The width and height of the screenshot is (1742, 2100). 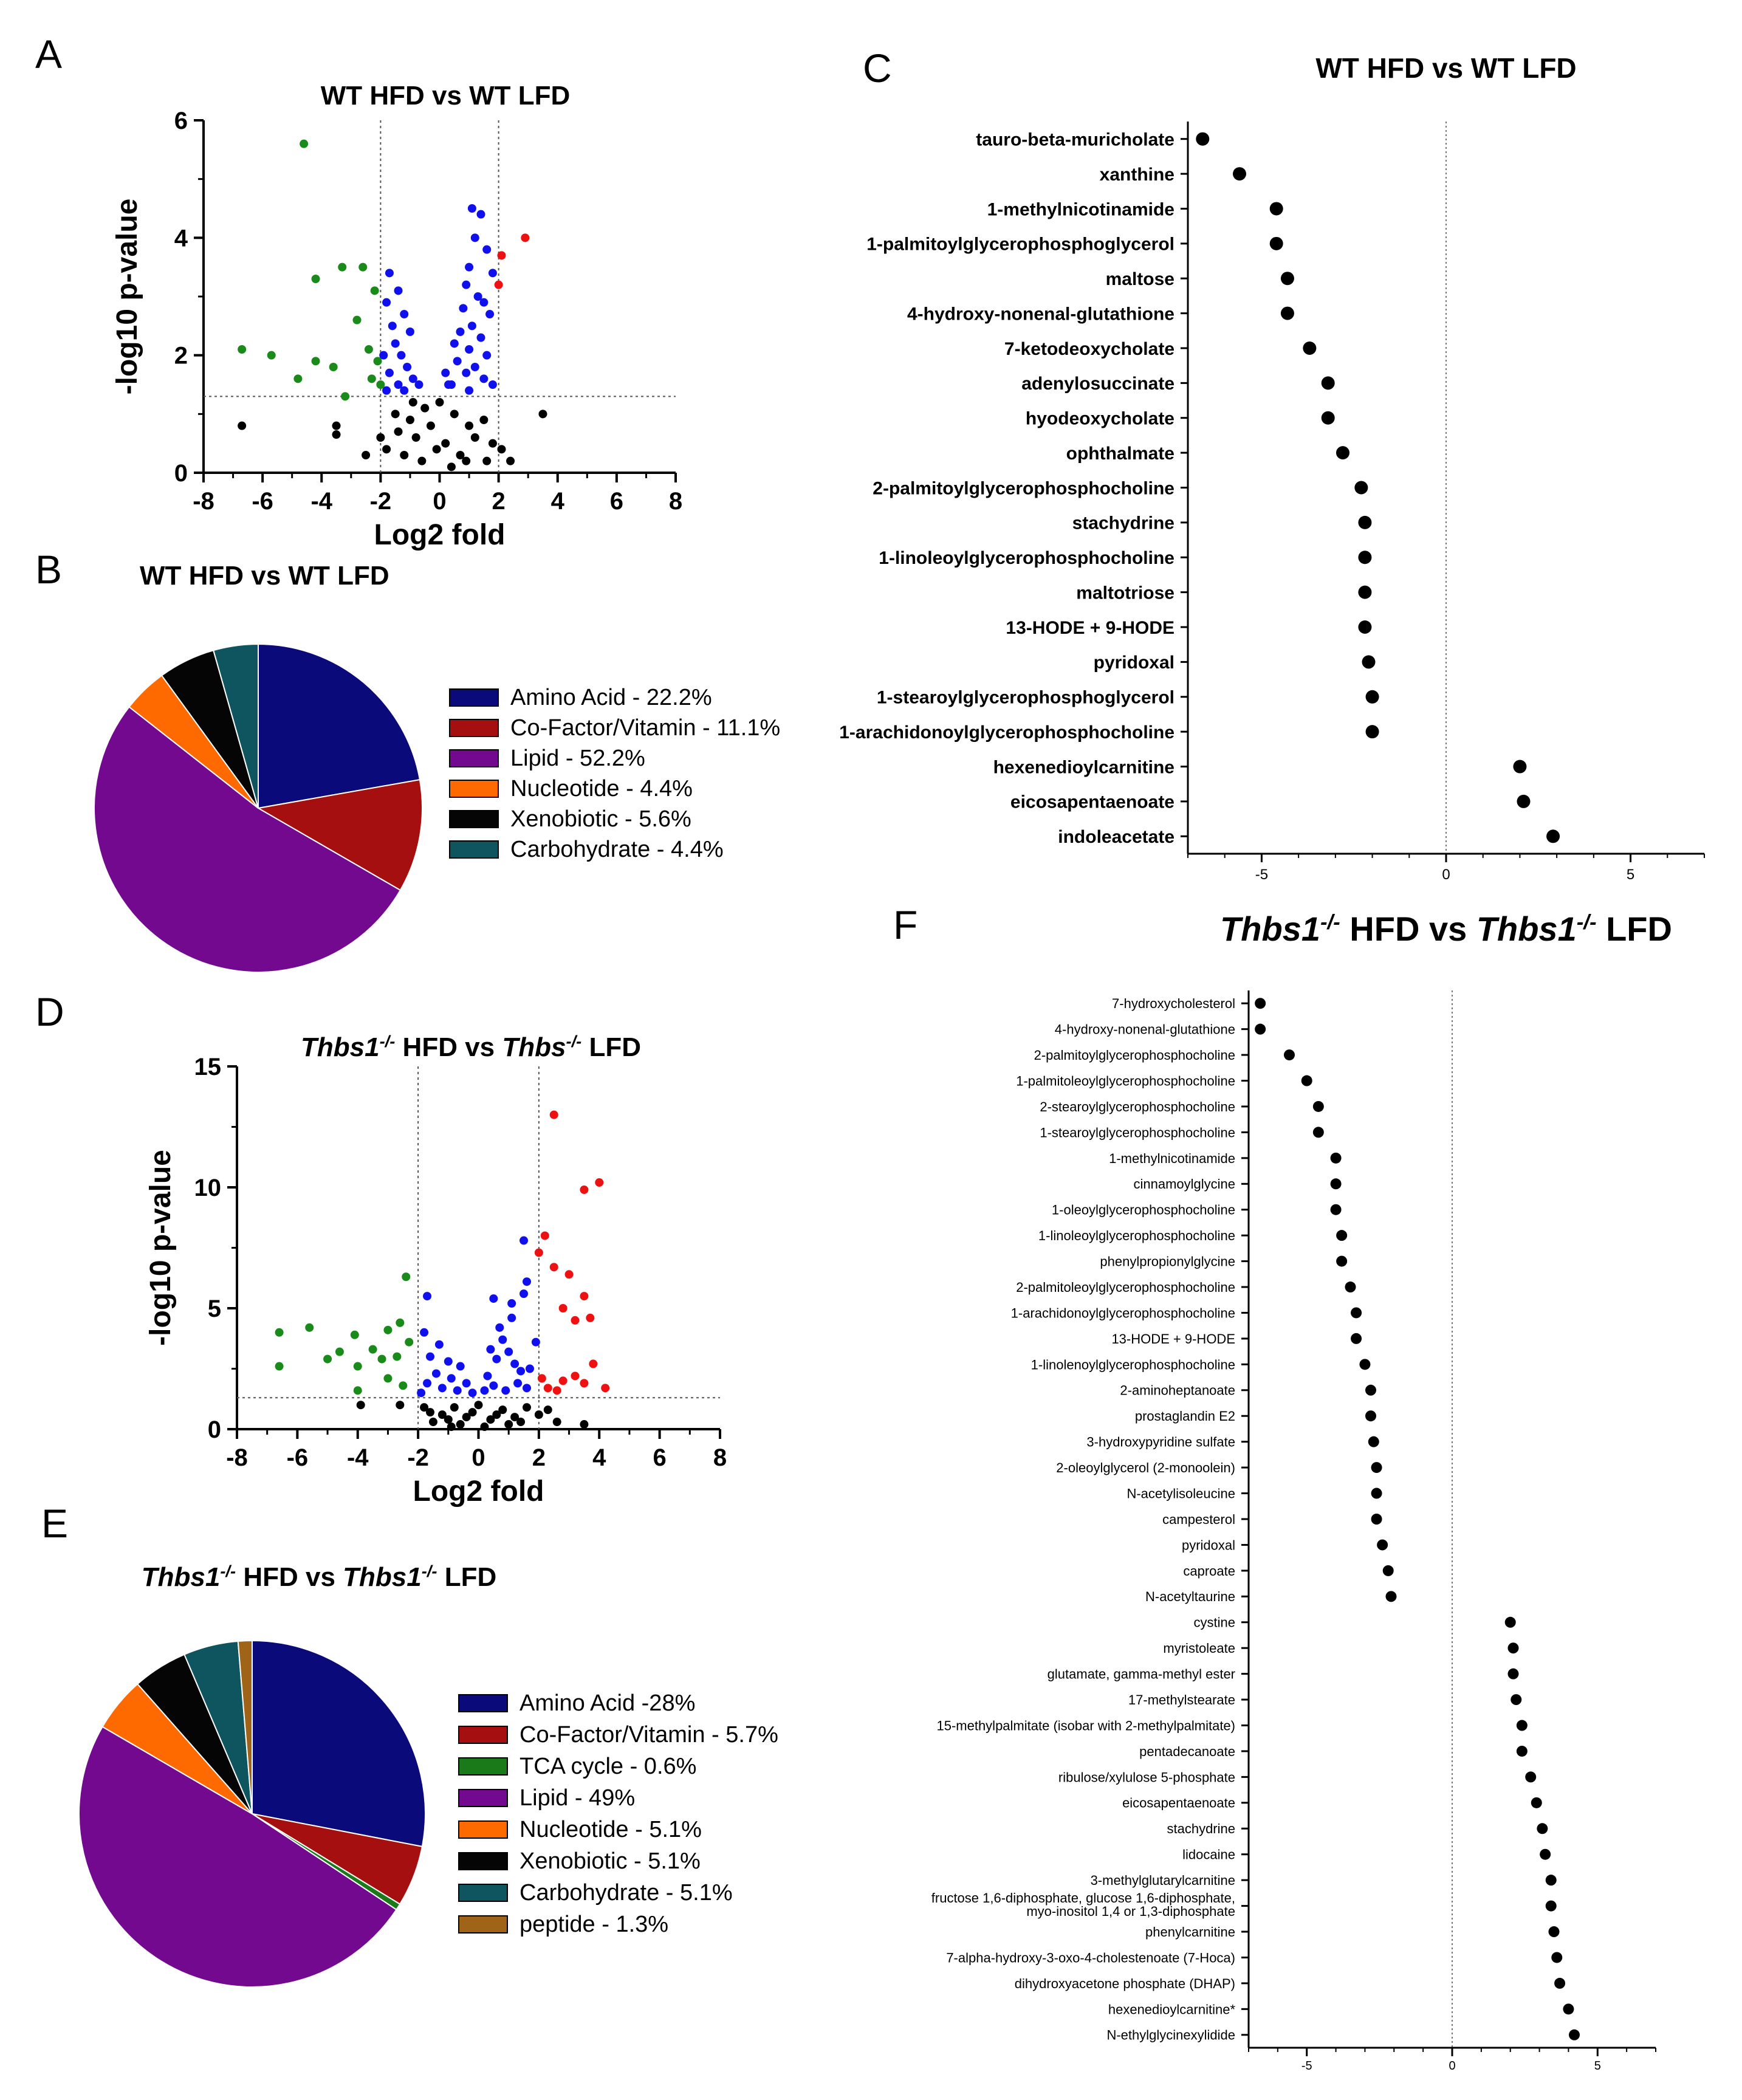 I want to click on y-tick-label: 15, so click(x=208, y=1067).